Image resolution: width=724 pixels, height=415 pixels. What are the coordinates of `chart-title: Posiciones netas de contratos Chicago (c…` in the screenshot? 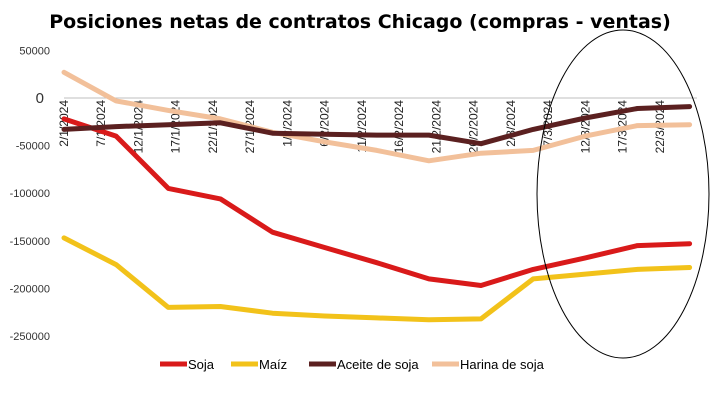 It's located at (360, 22).